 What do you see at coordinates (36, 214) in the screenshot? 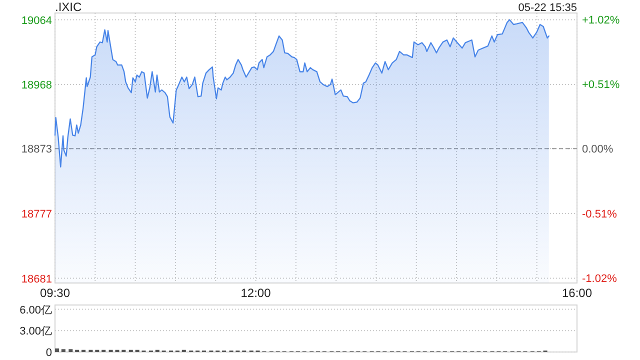
I see `y-tick-label: 18777` at bounding box center [36, 214].